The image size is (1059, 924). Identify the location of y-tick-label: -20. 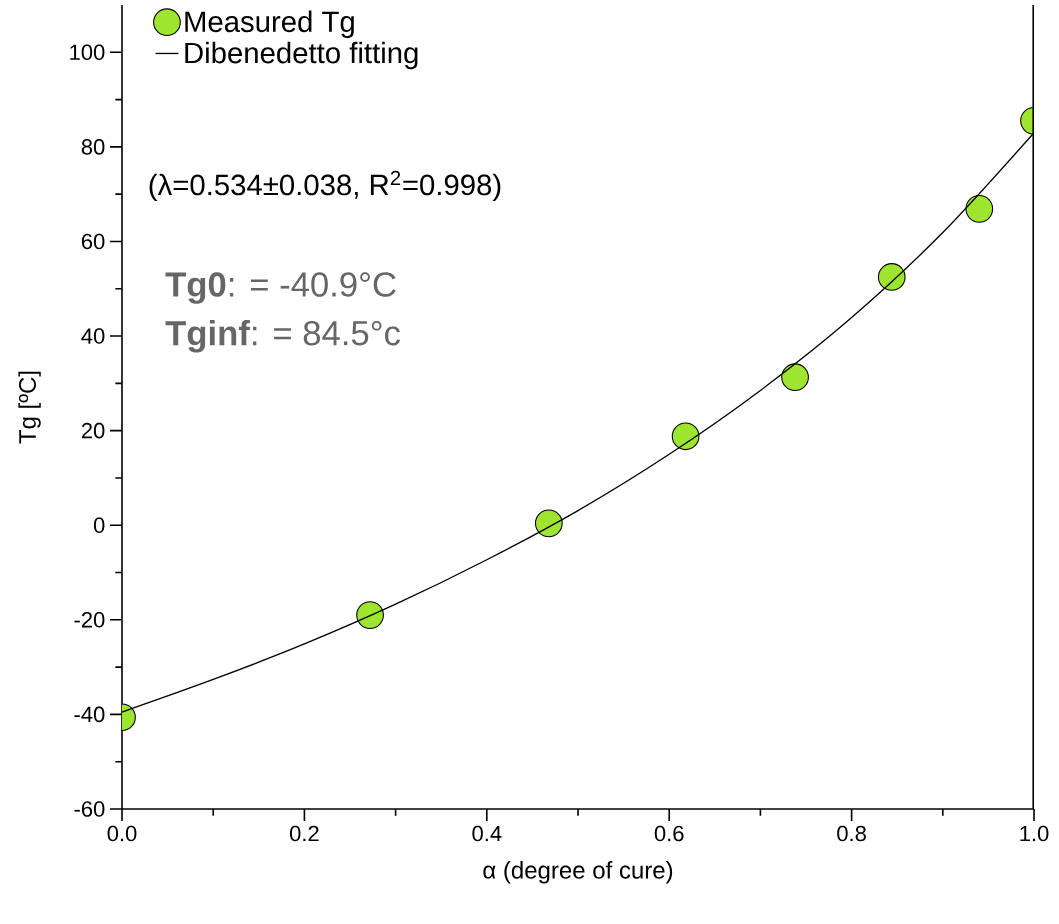
(89, 620).